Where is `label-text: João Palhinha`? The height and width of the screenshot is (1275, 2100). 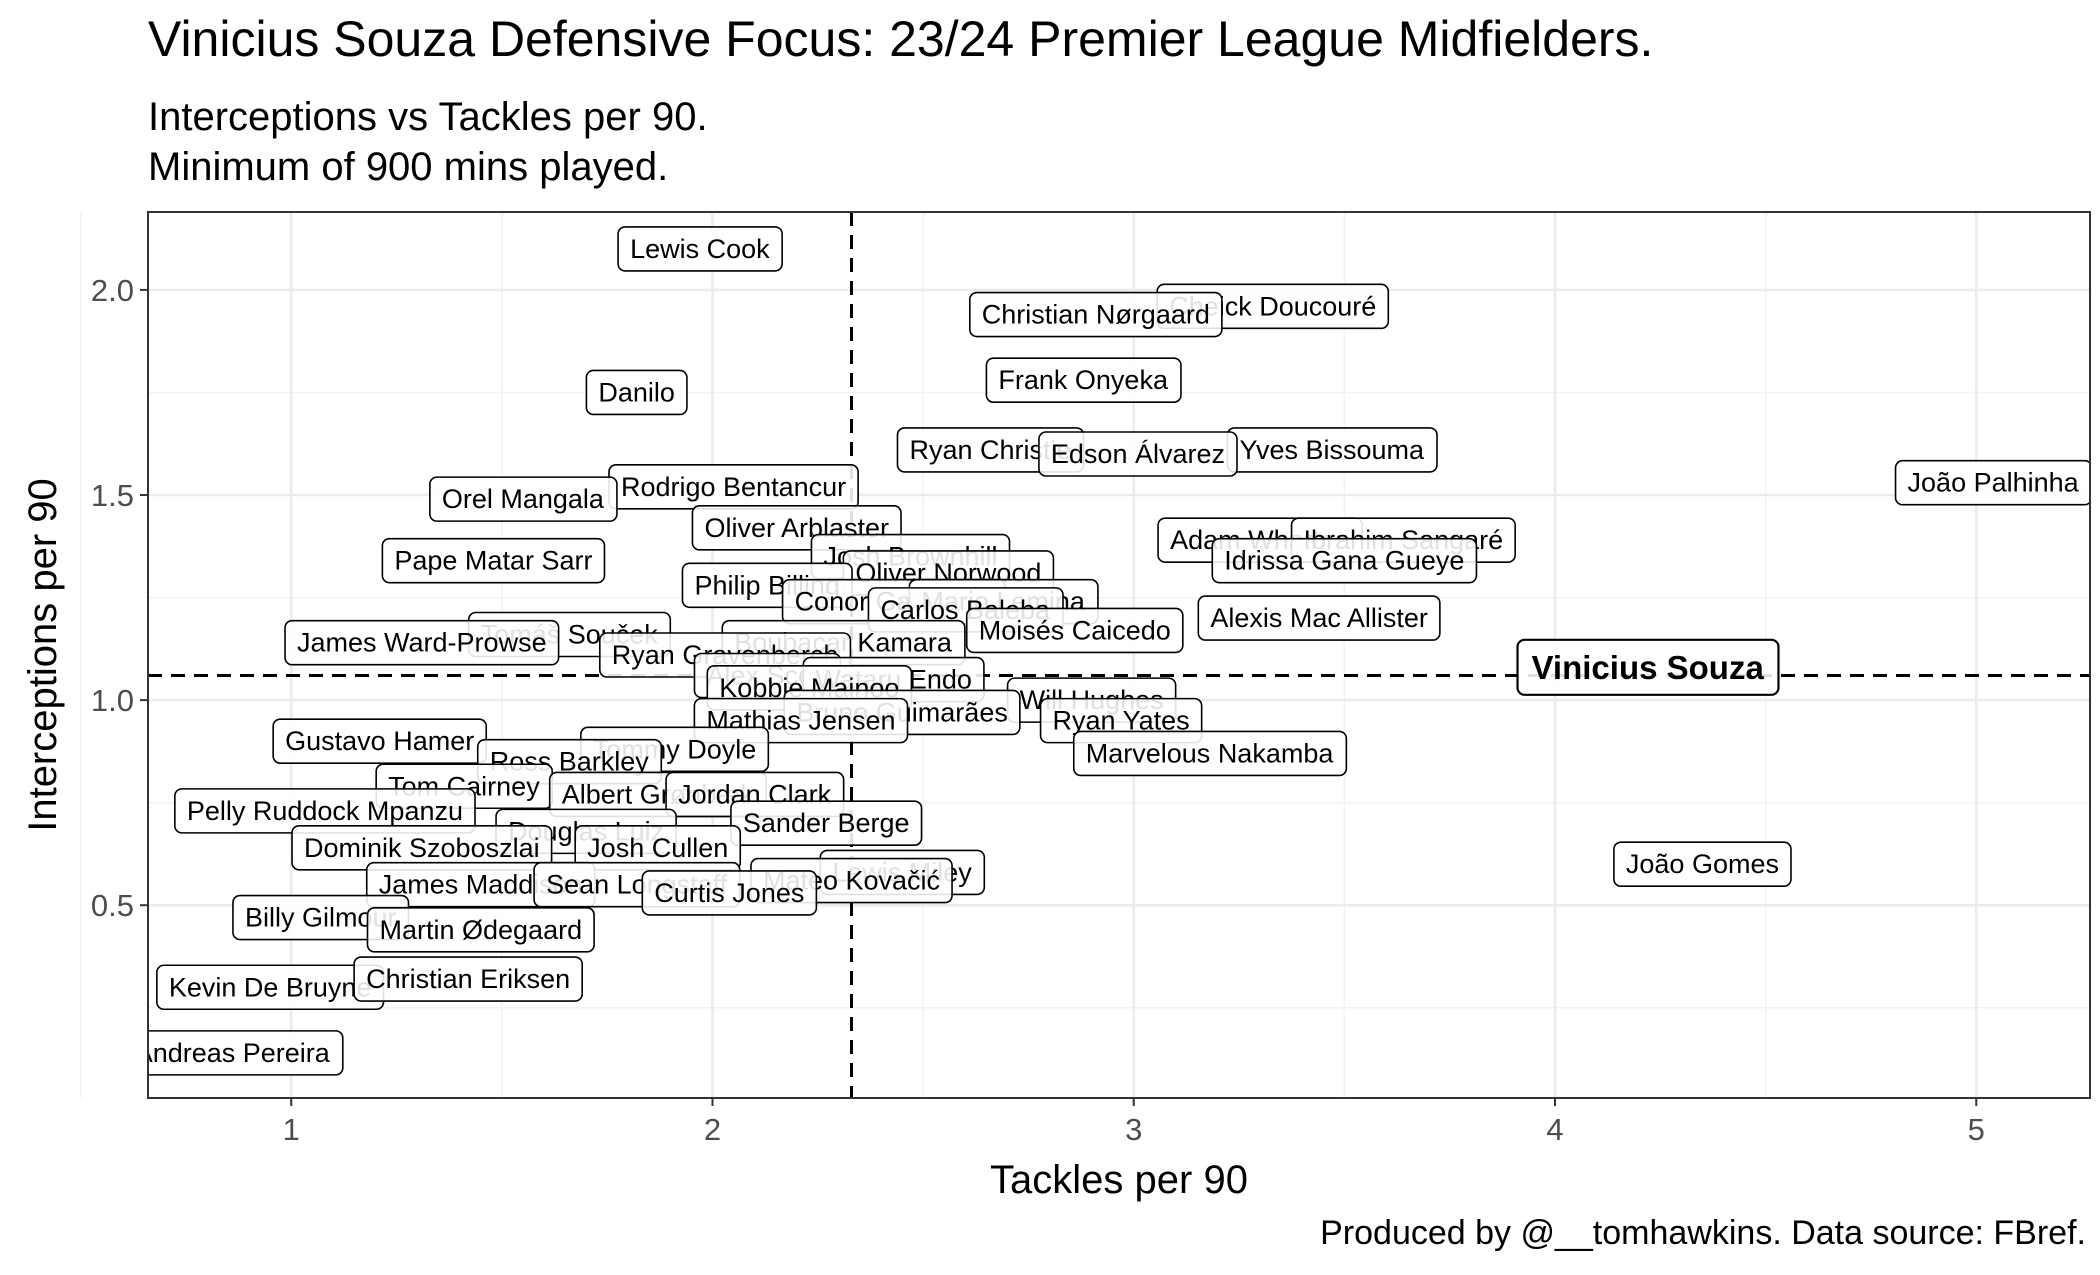 label-text: João Palhinha is located at coordinates (1994, 483).